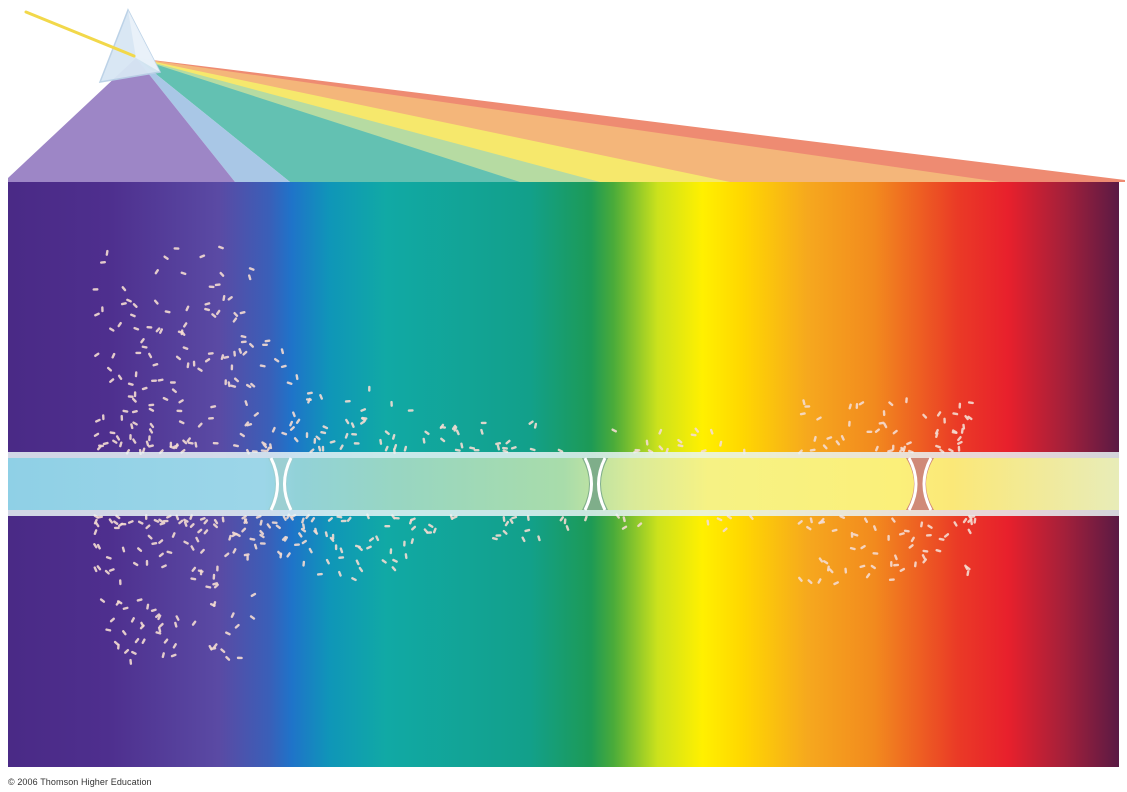  I want to click on incident-light-ray, so click(80, 34).